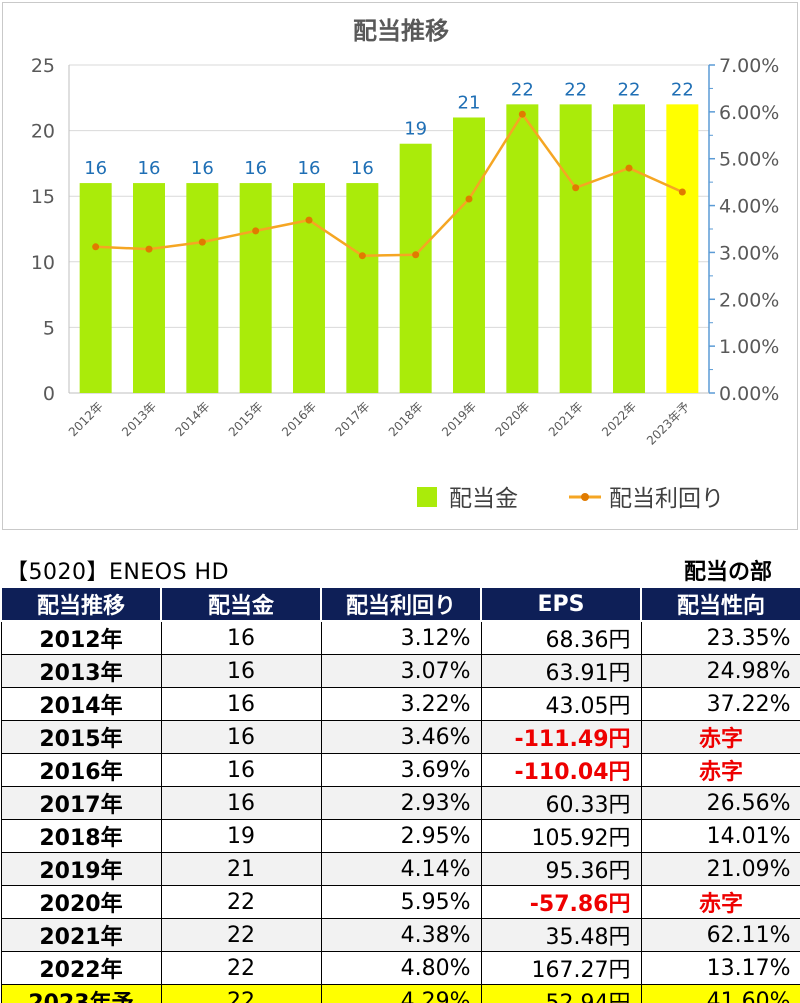 The image size is (800, 1003). I want to click on left-axis-tick-label: 10, so click(43, 263).